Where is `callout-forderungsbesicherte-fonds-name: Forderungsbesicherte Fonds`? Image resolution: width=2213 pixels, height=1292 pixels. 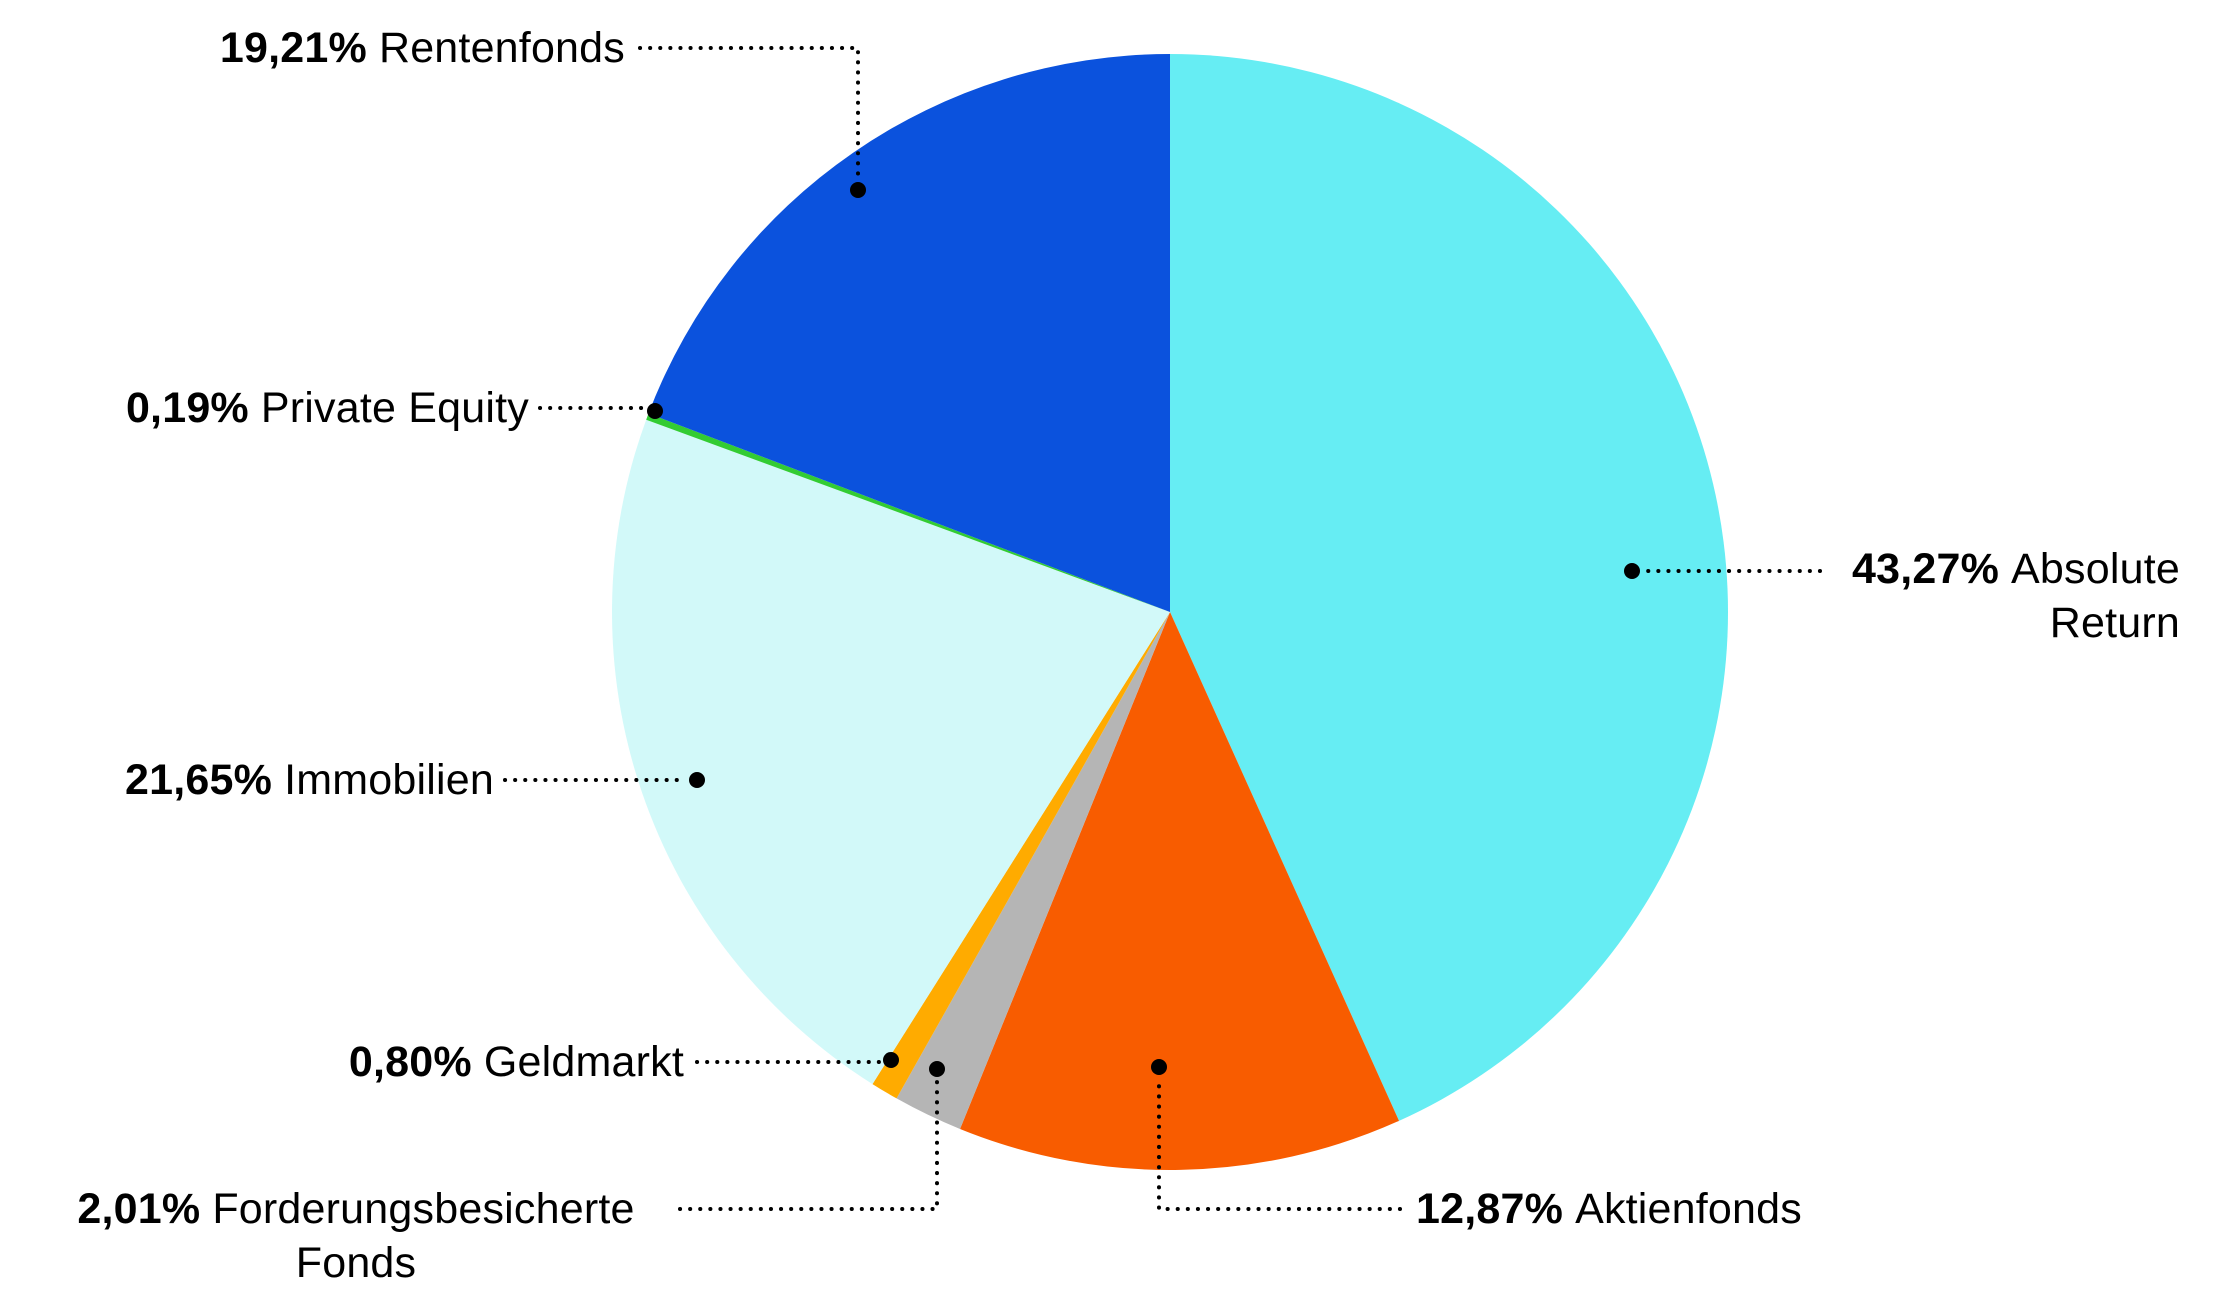
callout-forderungsbesicherte-fonds-name: Forderungsbesicherte Fonds is located at coordinates (423, 1236).